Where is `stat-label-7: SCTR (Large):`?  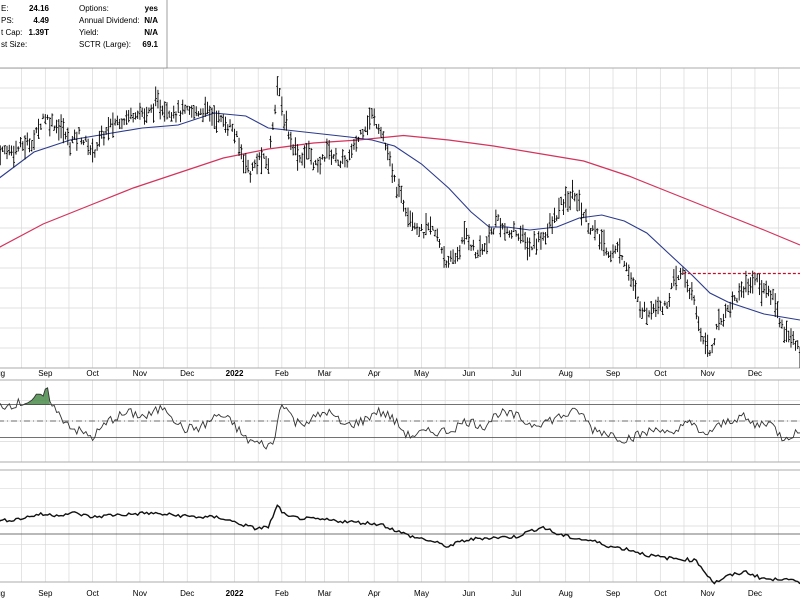 stat-label-7: SCTR (Large): is located at coordinates (105, 44).